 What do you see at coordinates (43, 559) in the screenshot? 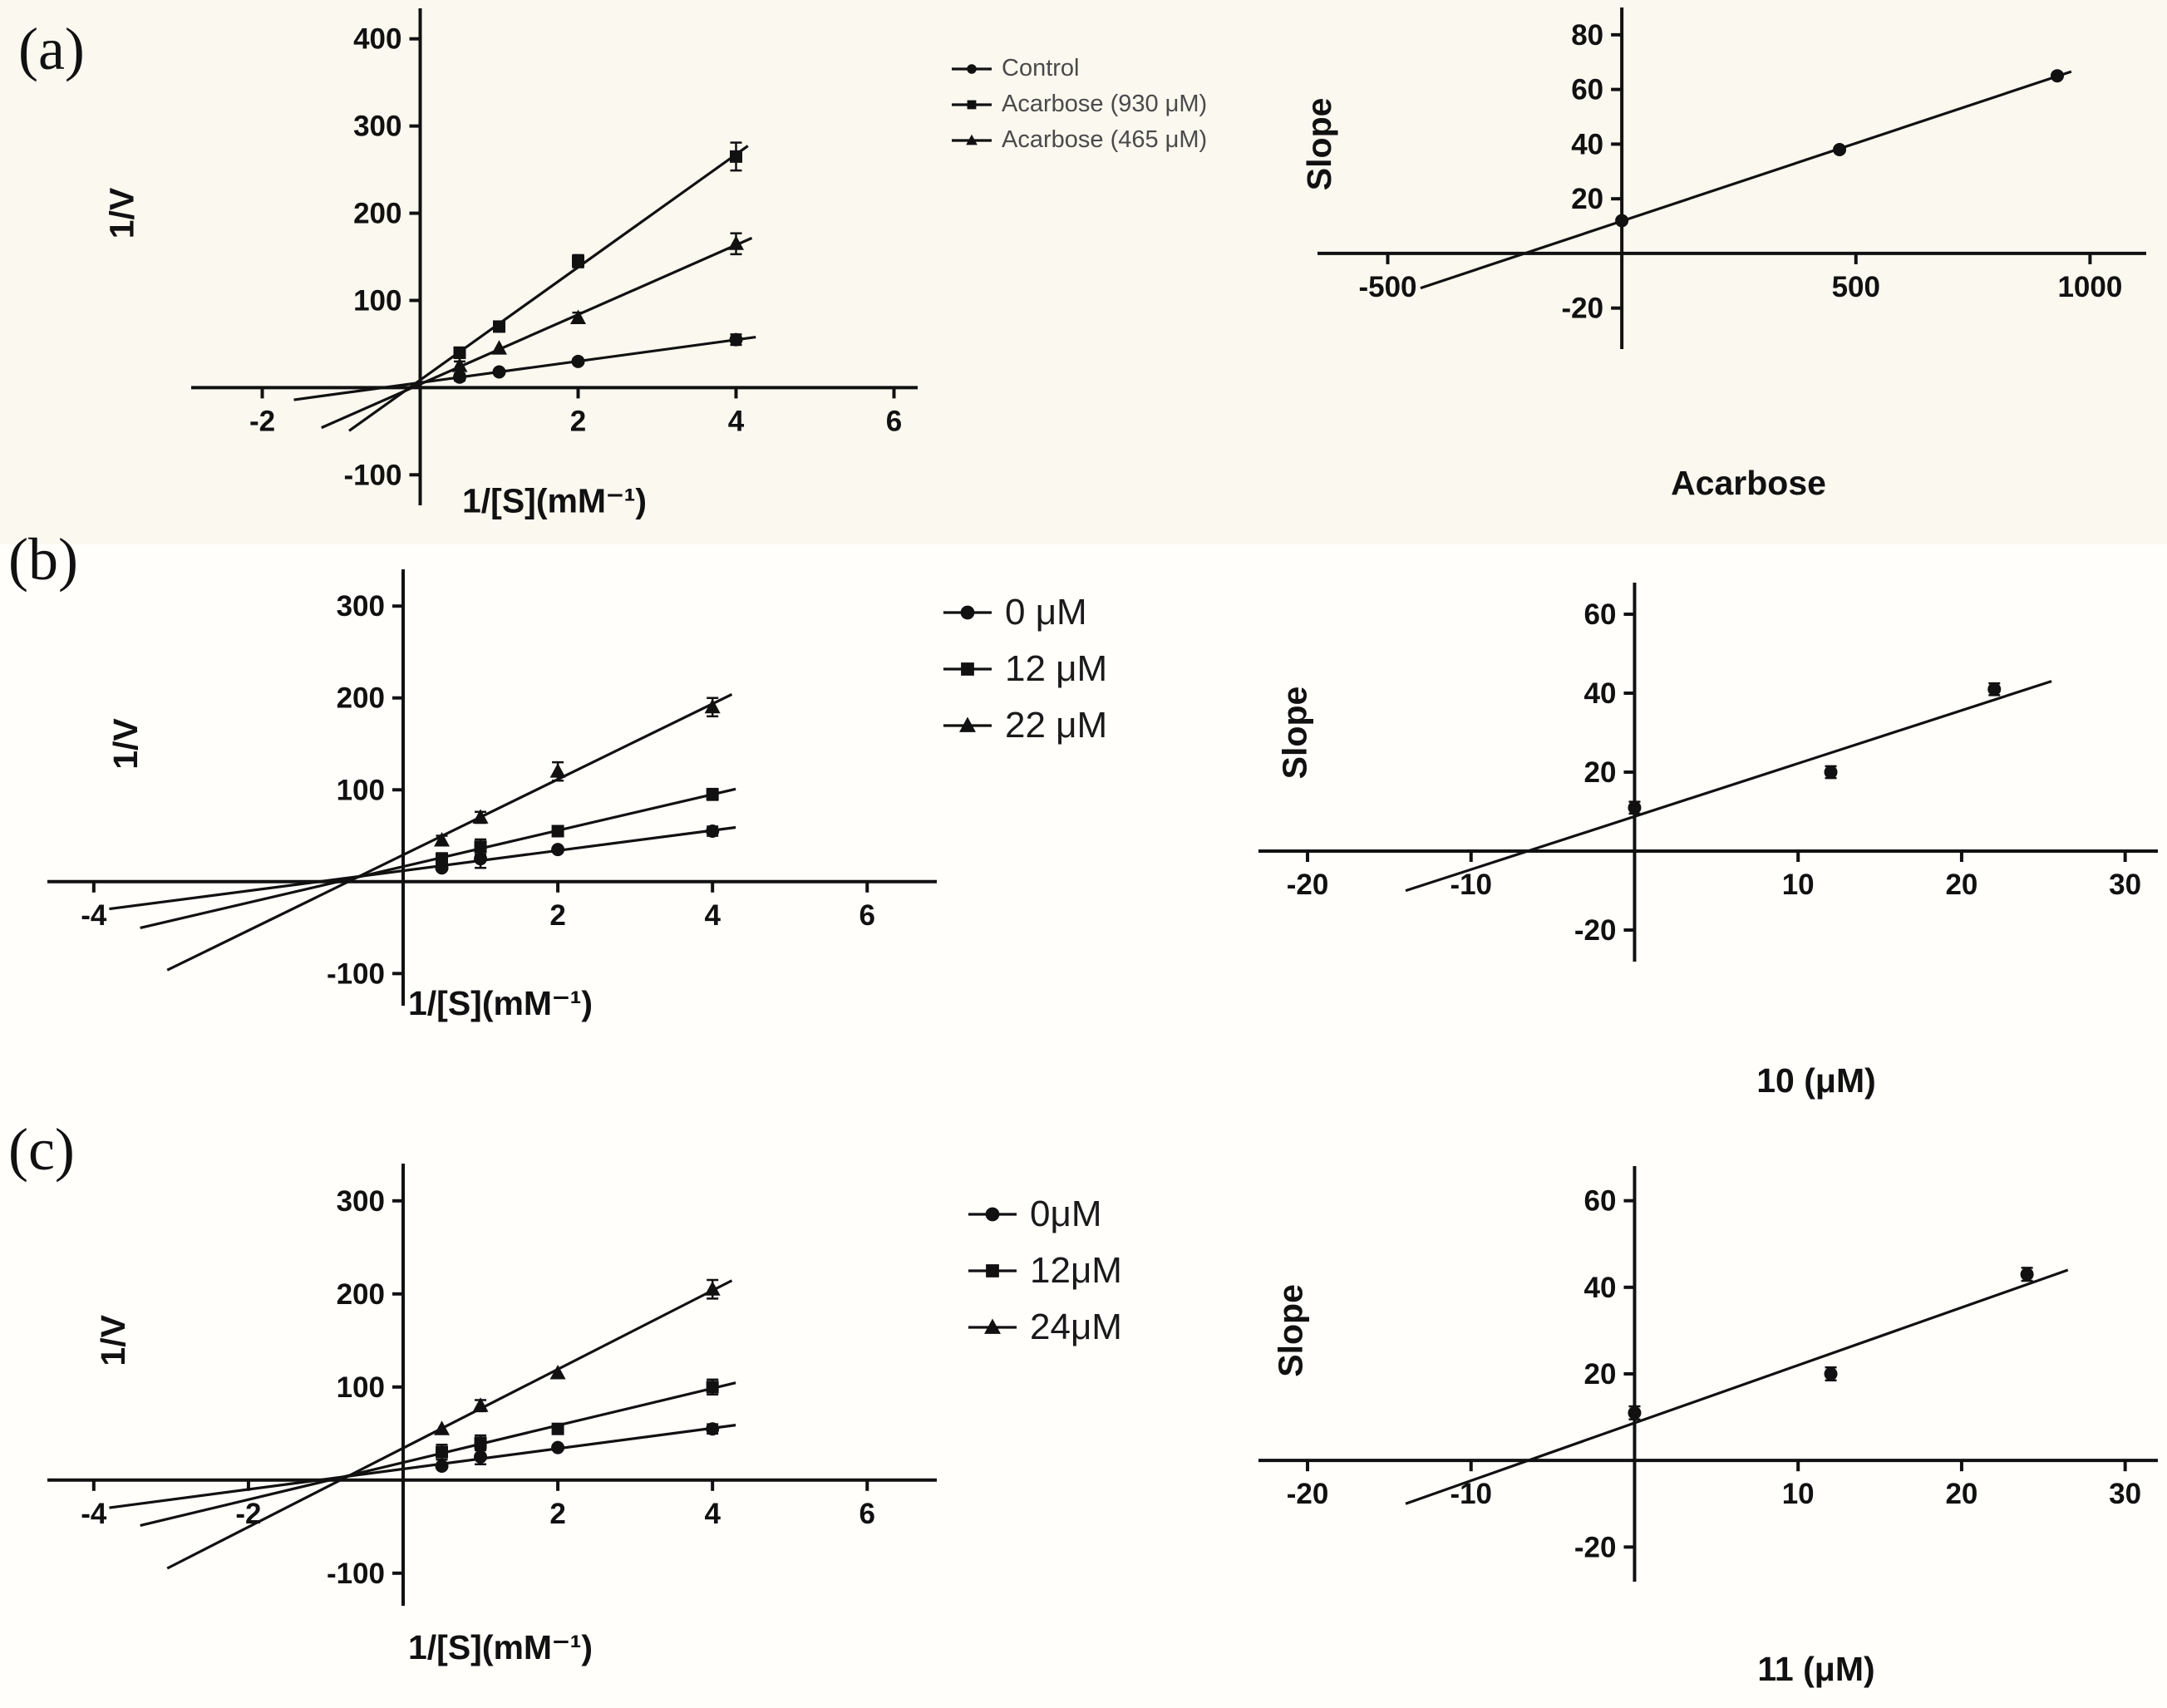
I see `panel-label-b: (b)` at bounding box center [43, 559].